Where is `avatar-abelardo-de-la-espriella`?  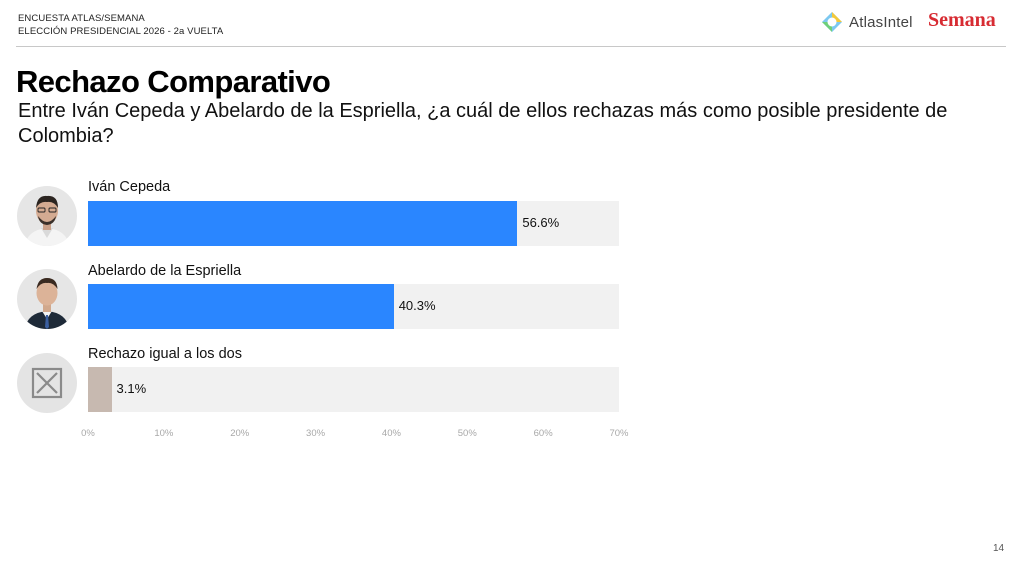
avatar-abelardo-de-la-espriella is located at coordinates (47, 299).